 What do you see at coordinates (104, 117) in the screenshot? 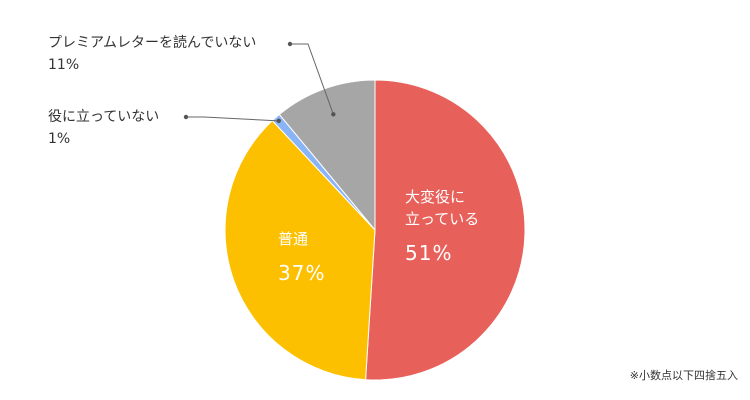
I see `slice-label-not-useful-line1: 役に立っていない` at bounding box center [104, 117].